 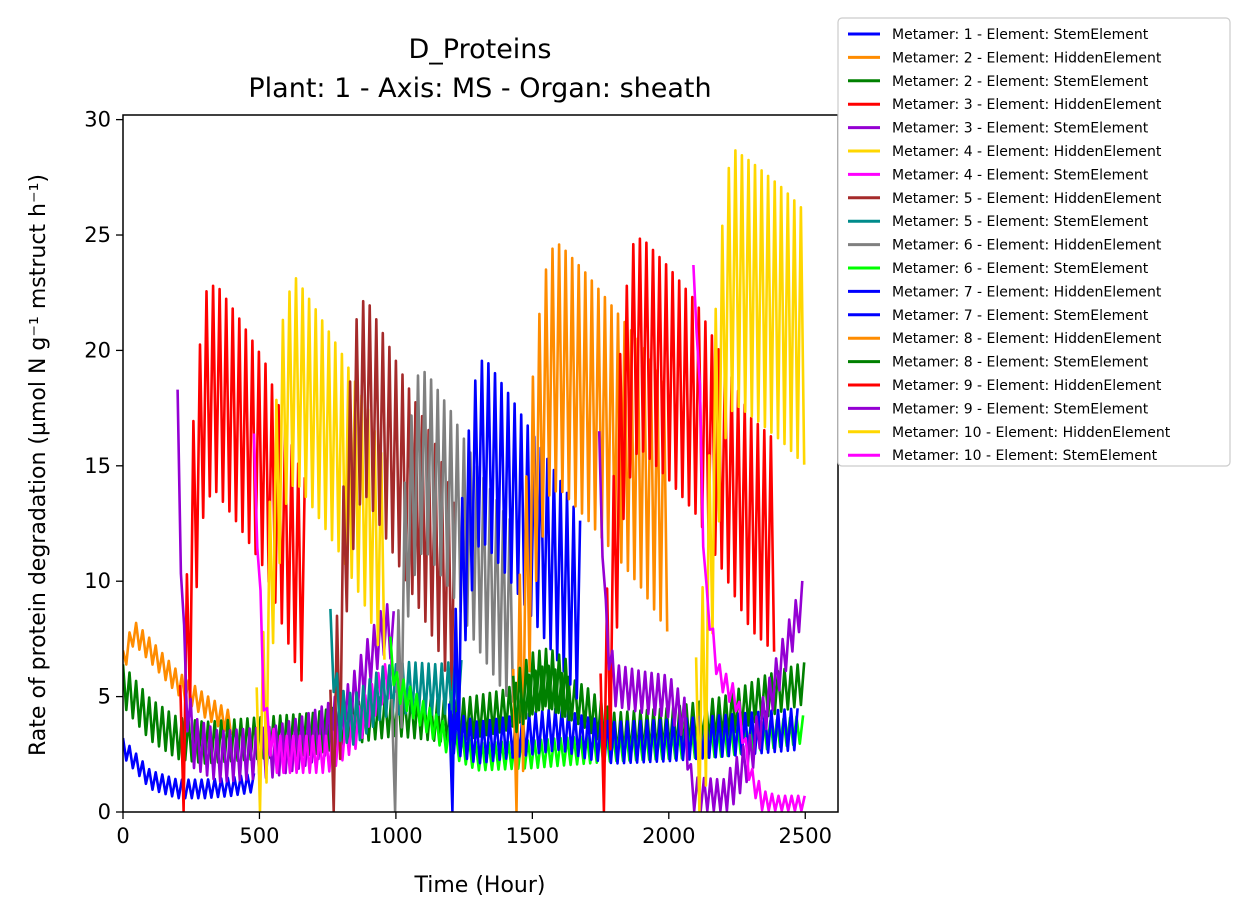 What do you see at coordinates (1027, 339) in the screenshot?
I see `legend-label: Metamer: 8 - Element: HiddenElement` at bounding box center [1027, 339].